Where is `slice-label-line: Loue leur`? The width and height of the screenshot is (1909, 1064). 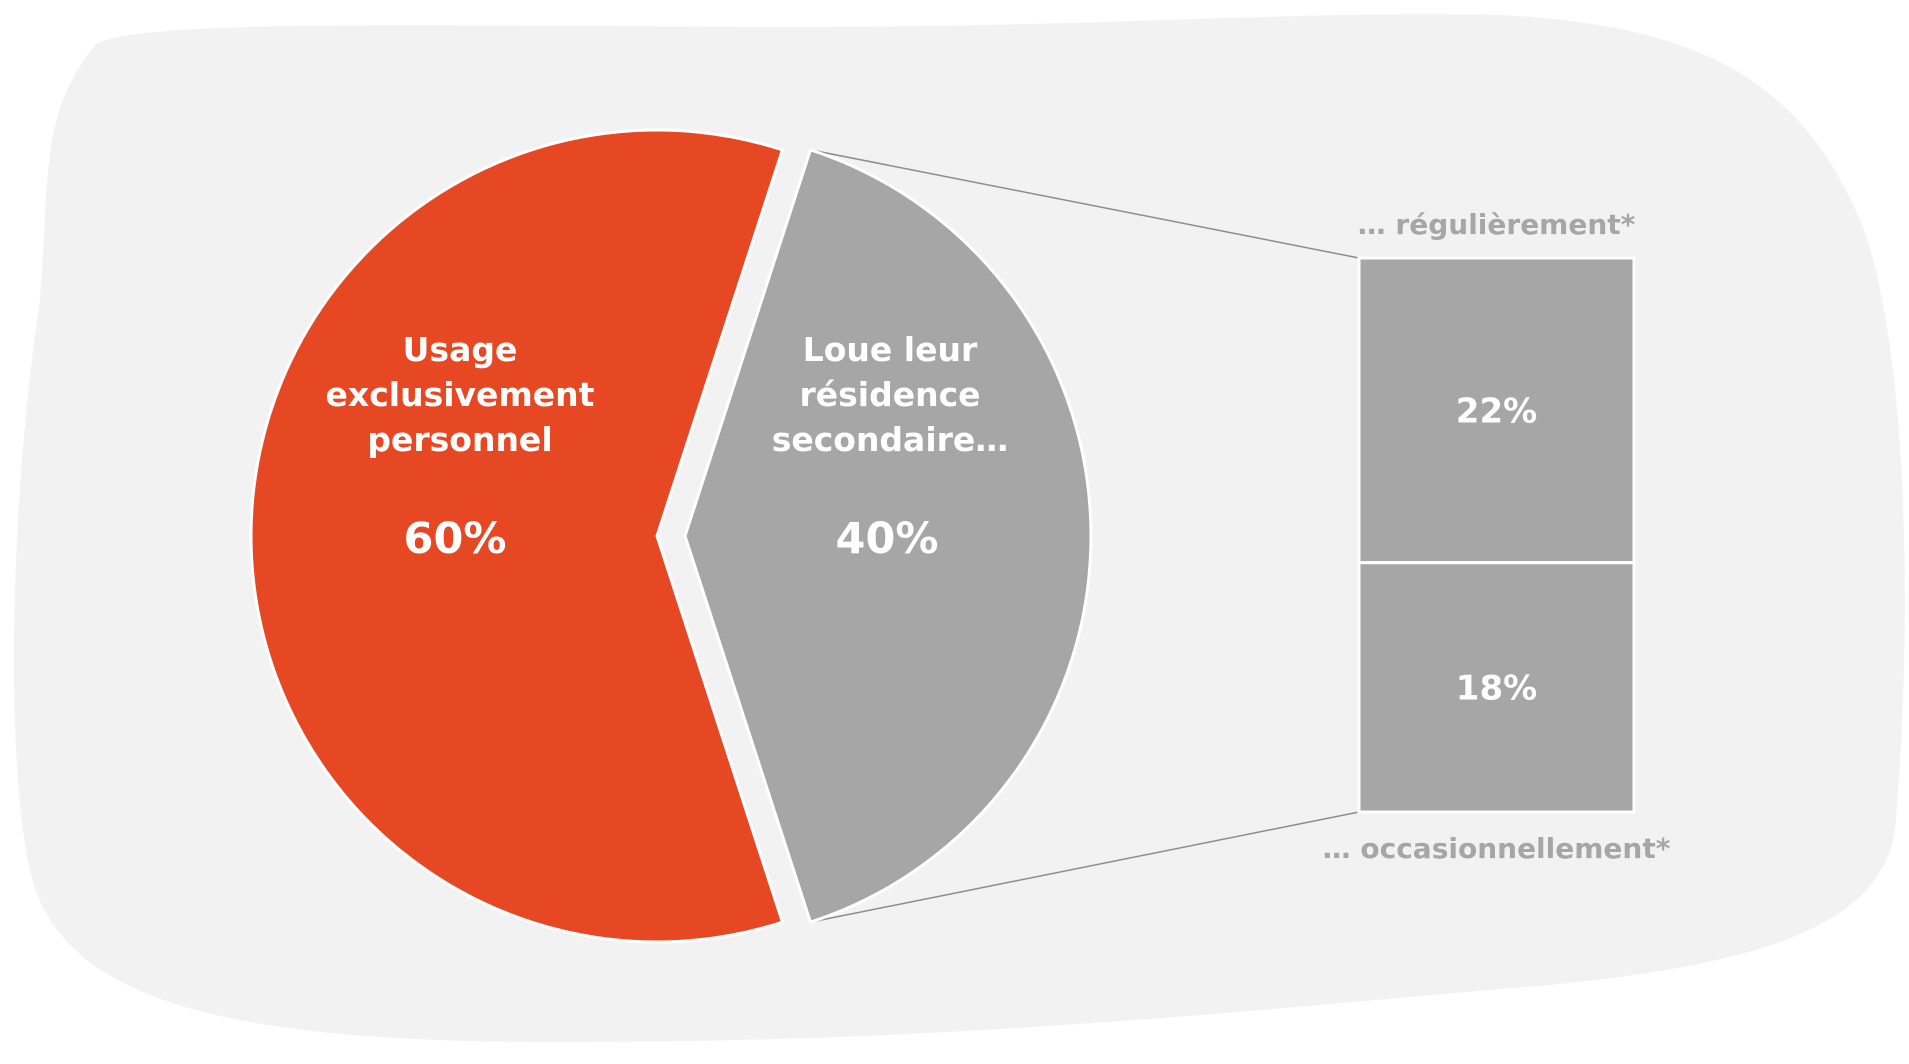
slice-label-line: Loue leur is located at coordinates (890, 349).